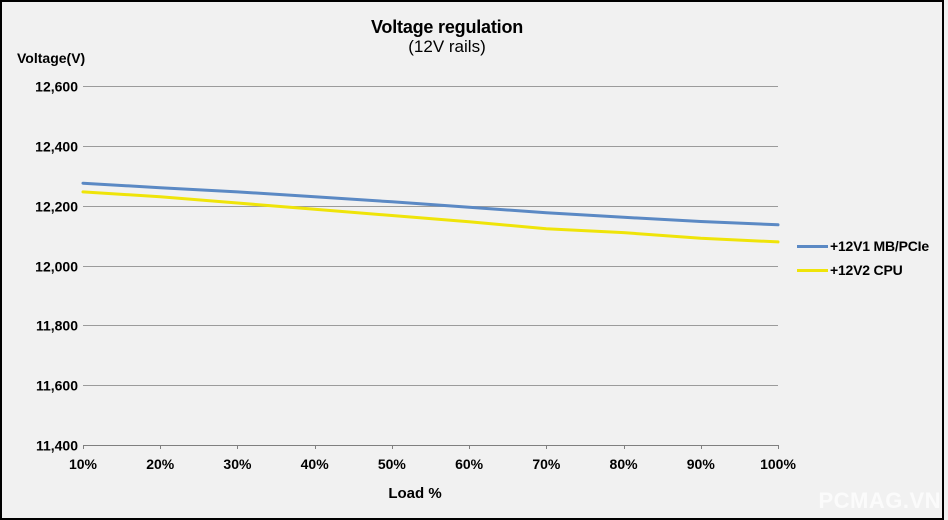  Describe the element at coordinates (237, 464) in the screenshot. I see `x-tick-label: 30%` at that location.